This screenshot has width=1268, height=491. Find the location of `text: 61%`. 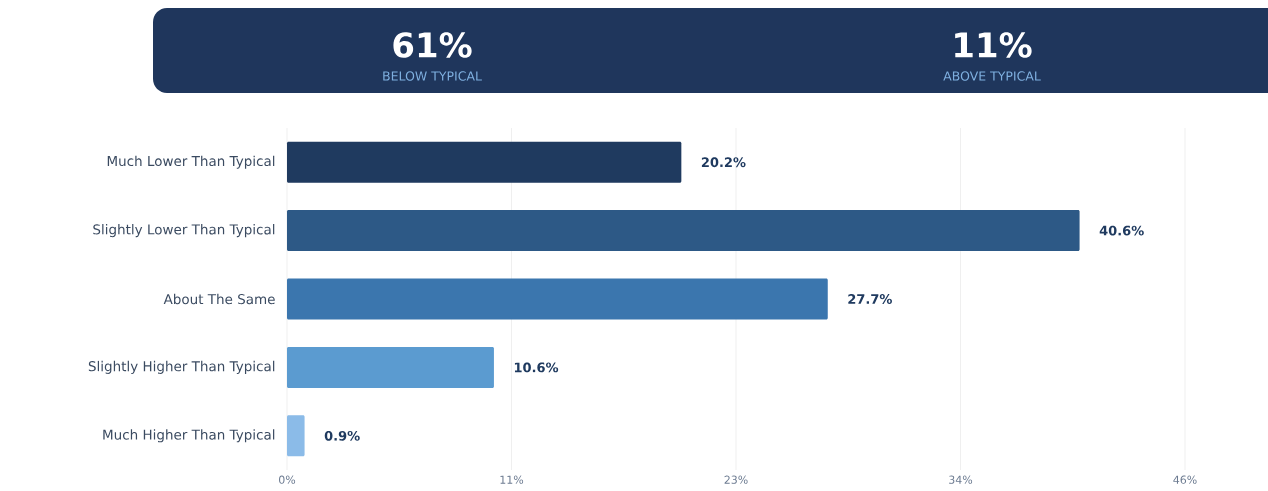

text: 61% is located at coordinates (432, 45).